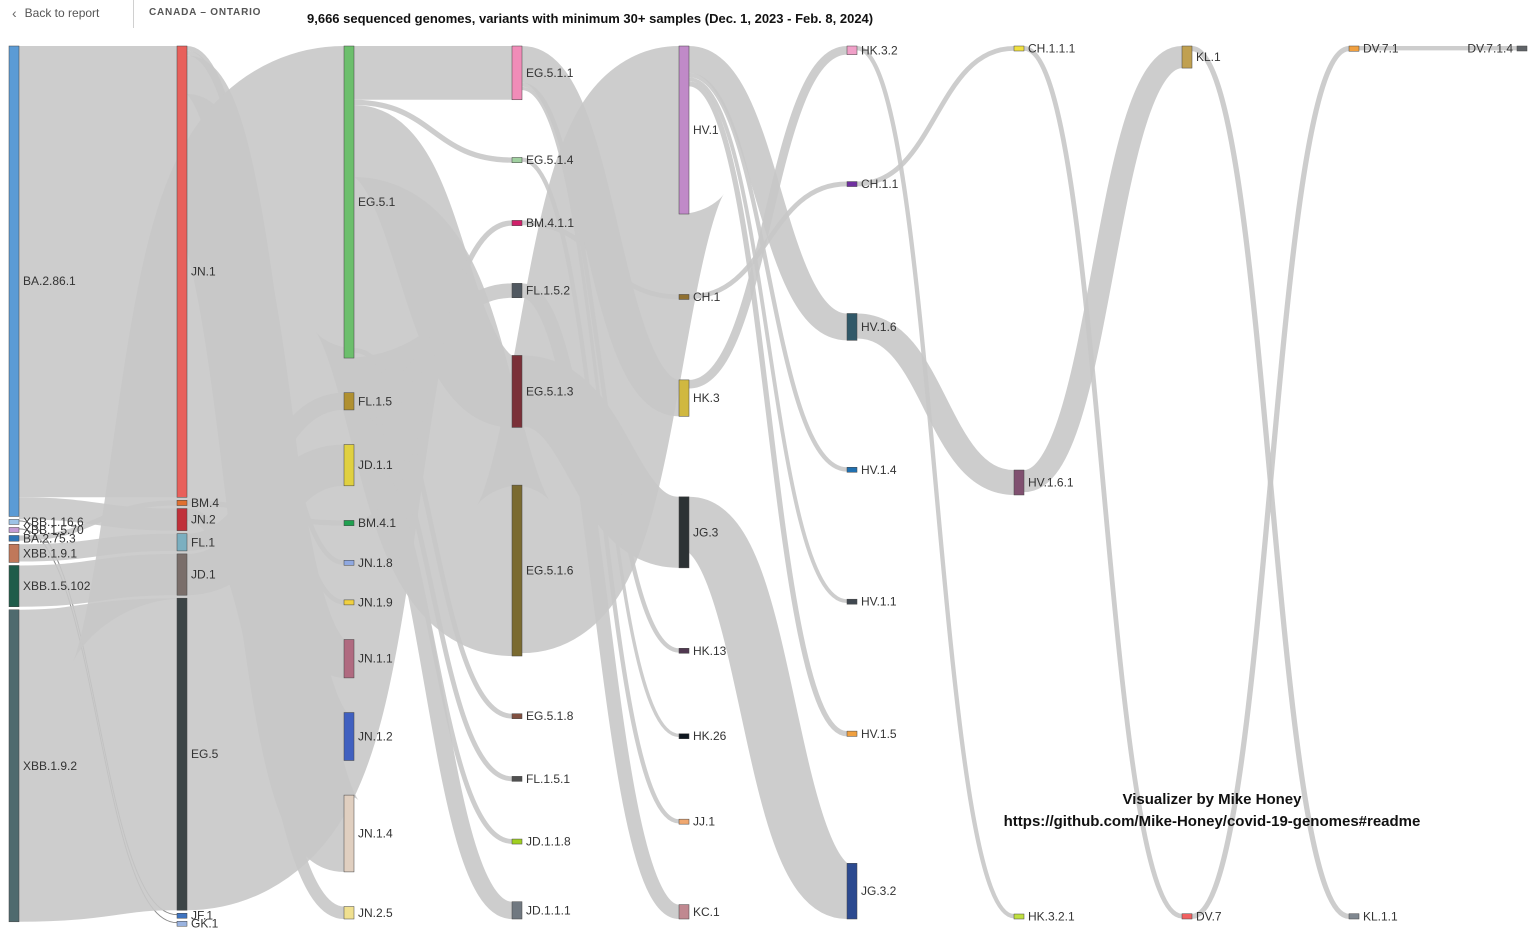 The image size is (1531, 933). I want to click on sankey-node-label: EG.5.1.3, so click(550, 391).